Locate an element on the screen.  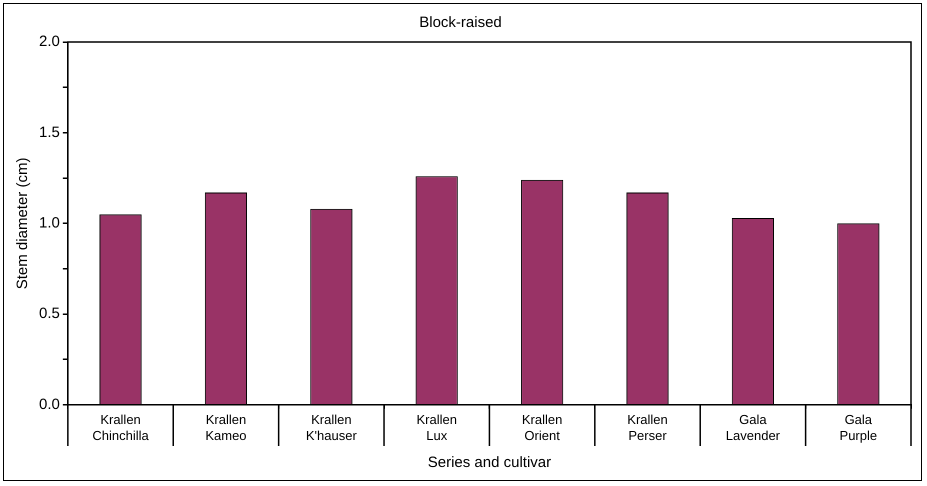
x-tick-label: Krallen Orient is located at coordinates (542, 427).